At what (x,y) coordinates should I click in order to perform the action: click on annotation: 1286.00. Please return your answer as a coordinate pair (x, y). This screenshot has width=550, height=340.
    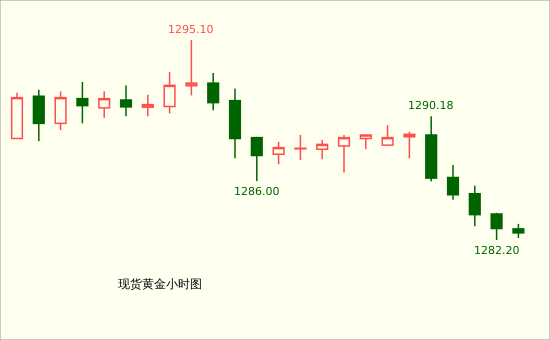
    Looking at the image, I should click on (257, 191).